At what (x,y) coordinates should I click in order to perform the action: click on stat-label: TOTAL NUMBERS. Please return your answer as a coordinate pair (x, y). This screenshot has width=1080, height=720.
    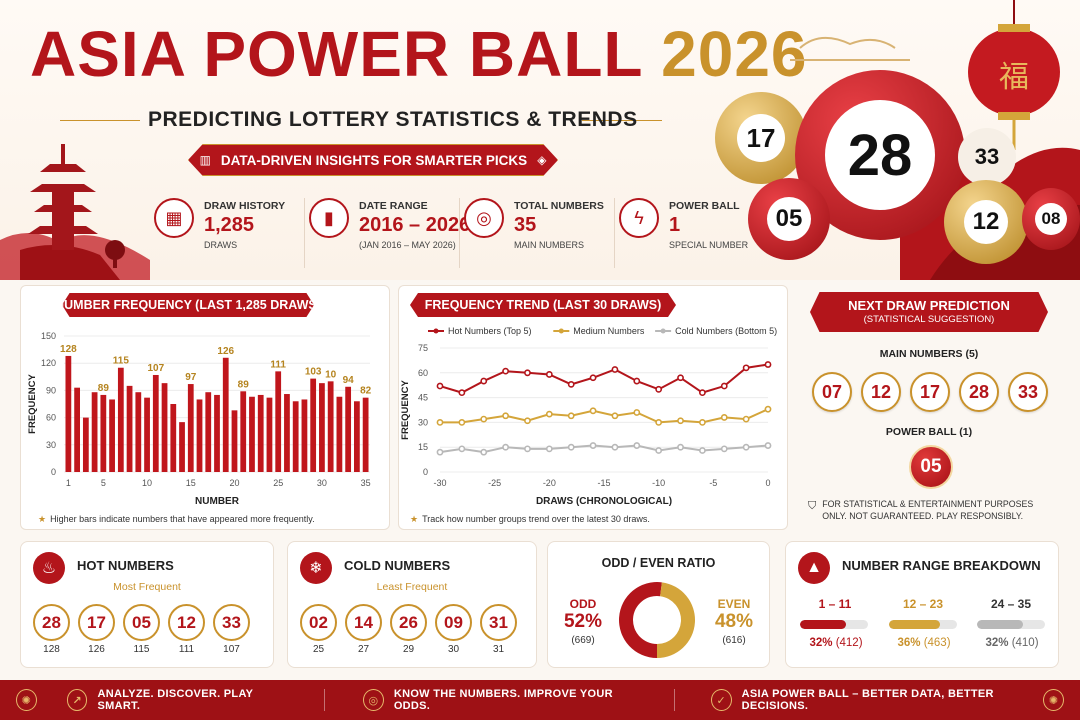
    Looking at the image, I should click on (559, 206).